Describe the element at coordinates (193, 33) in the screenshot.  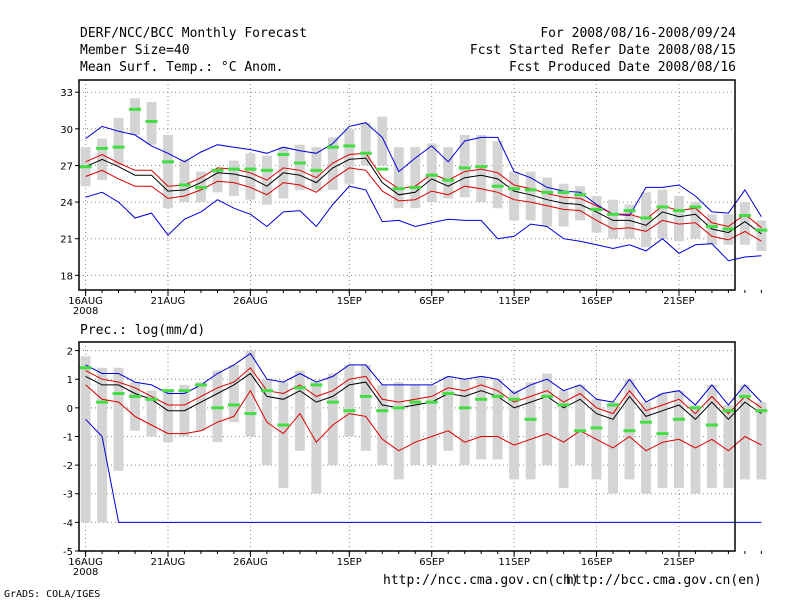
I see `forecast-title: DERF/NCC/BCC Monthly Forecast` at that location.